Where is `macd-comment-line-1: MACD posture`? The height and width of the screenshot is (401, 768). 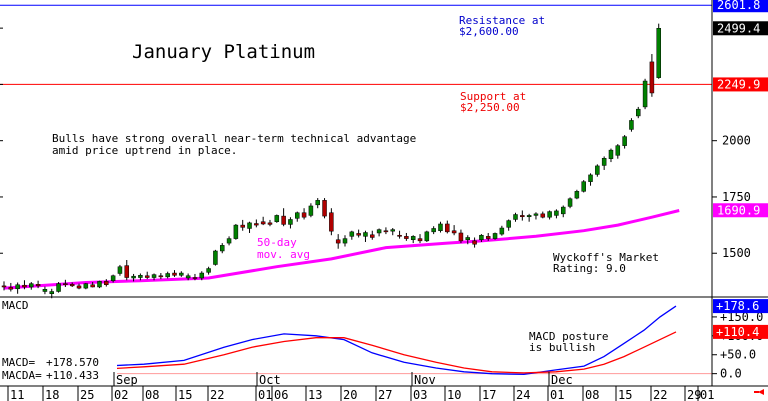 macd-comment-line-1: MACD posture is located at coordinates (568, 336).